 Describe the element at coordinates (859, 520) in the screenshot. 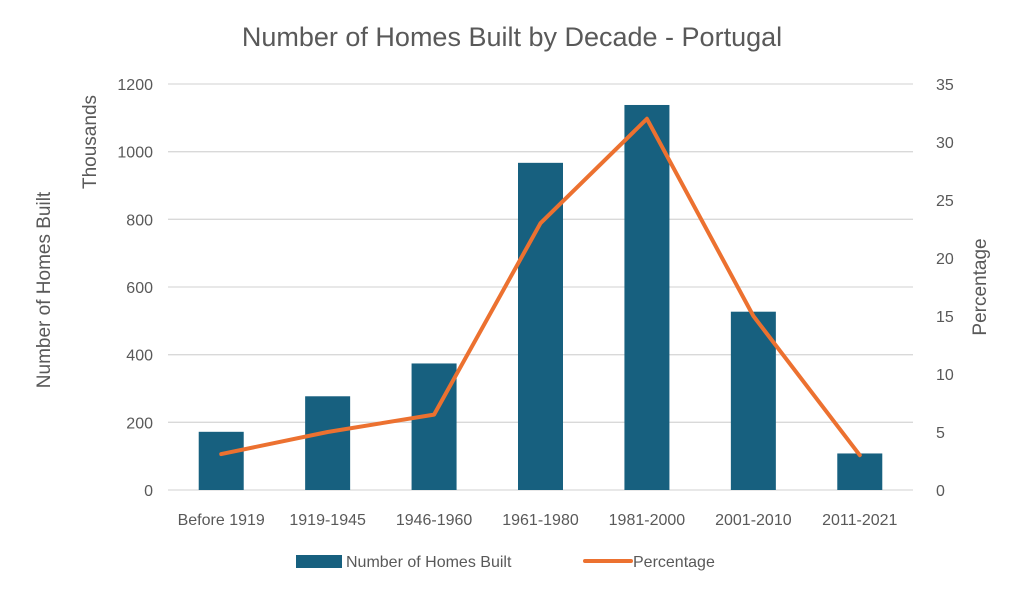

I see `x-tick-label: 2011-2021` at that location.